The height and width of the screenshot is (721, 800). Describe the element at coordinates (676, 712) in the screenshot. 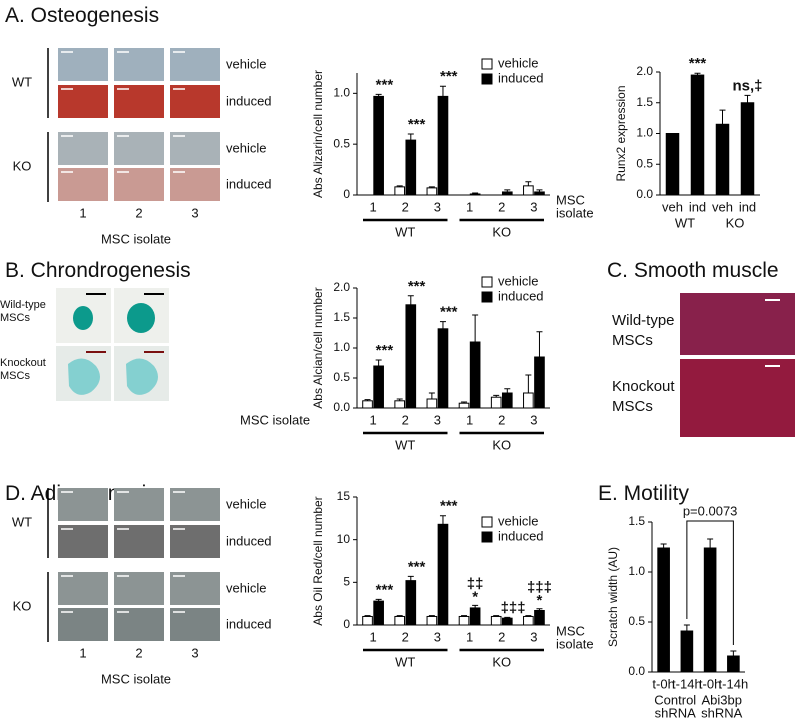

I see `group-label: shRNA` at that location.